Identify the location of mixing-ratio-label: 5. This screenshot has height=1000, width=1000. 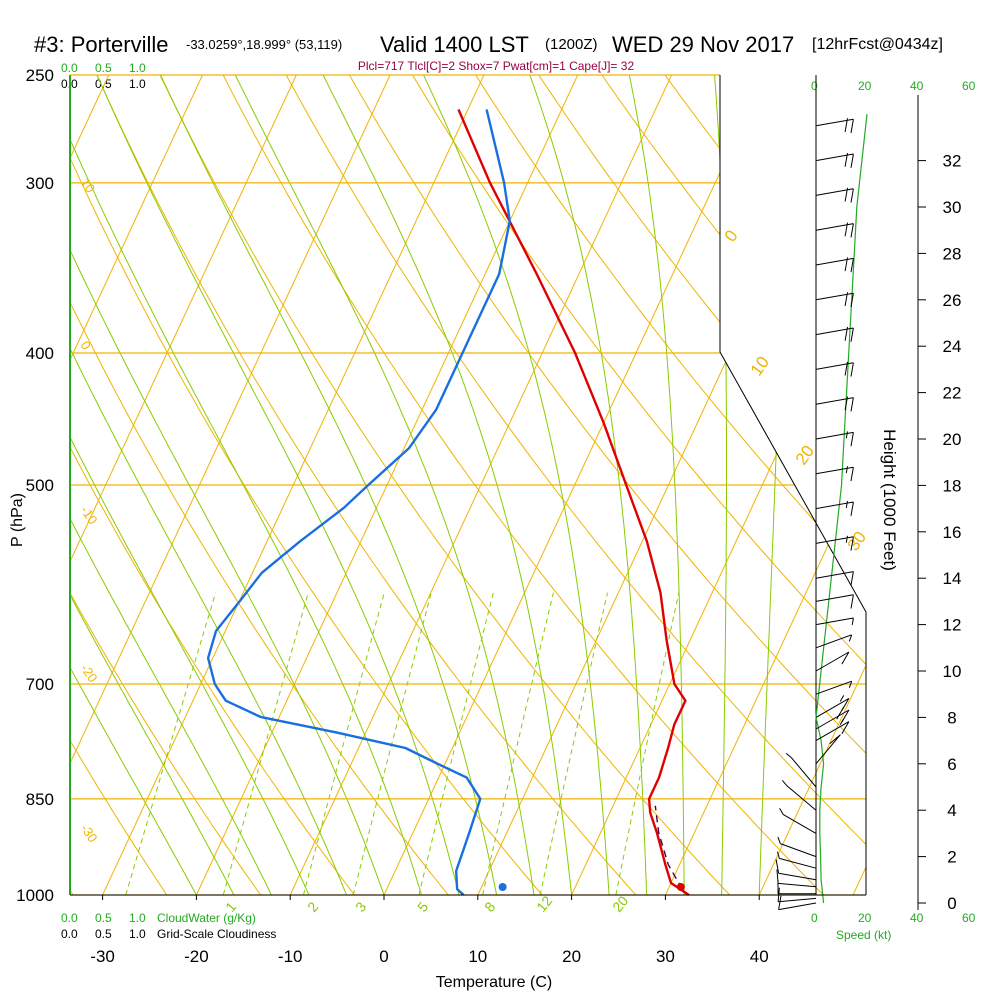
(422, 907).